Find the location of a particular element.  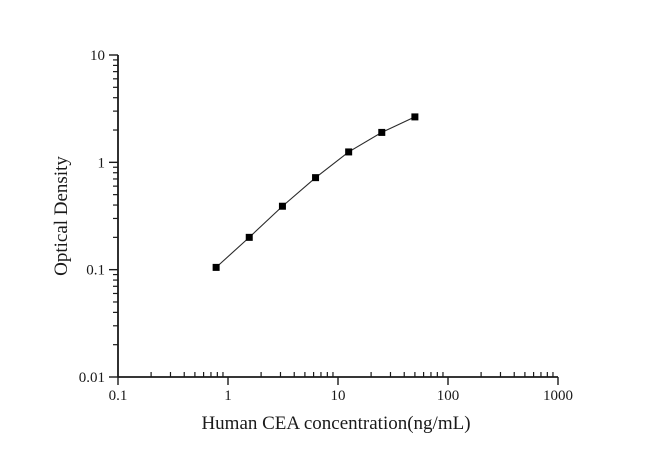

x-tick-label: 100 is located at coordinates (448, 396).